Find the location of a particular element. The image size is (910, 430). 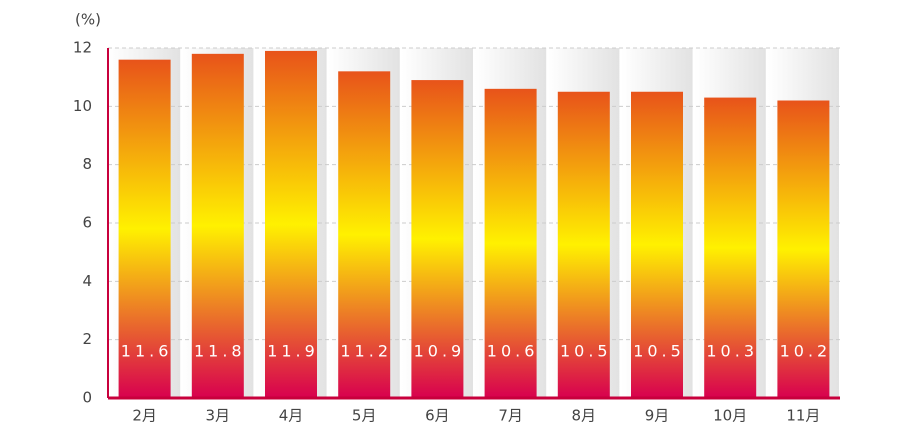

y-tick-label: 10 is located at coordinates (82, 106).